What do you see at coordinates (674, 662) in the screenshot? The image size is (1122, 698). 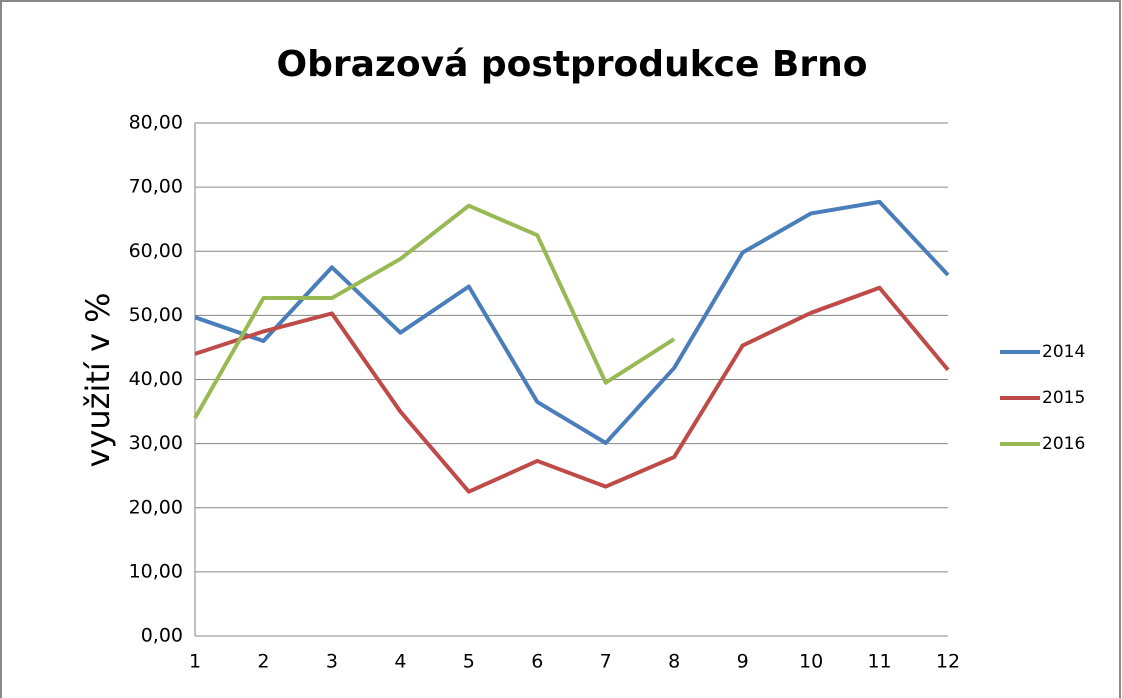 I see `x-tick-label: 8` at bounding box center [674, 662].